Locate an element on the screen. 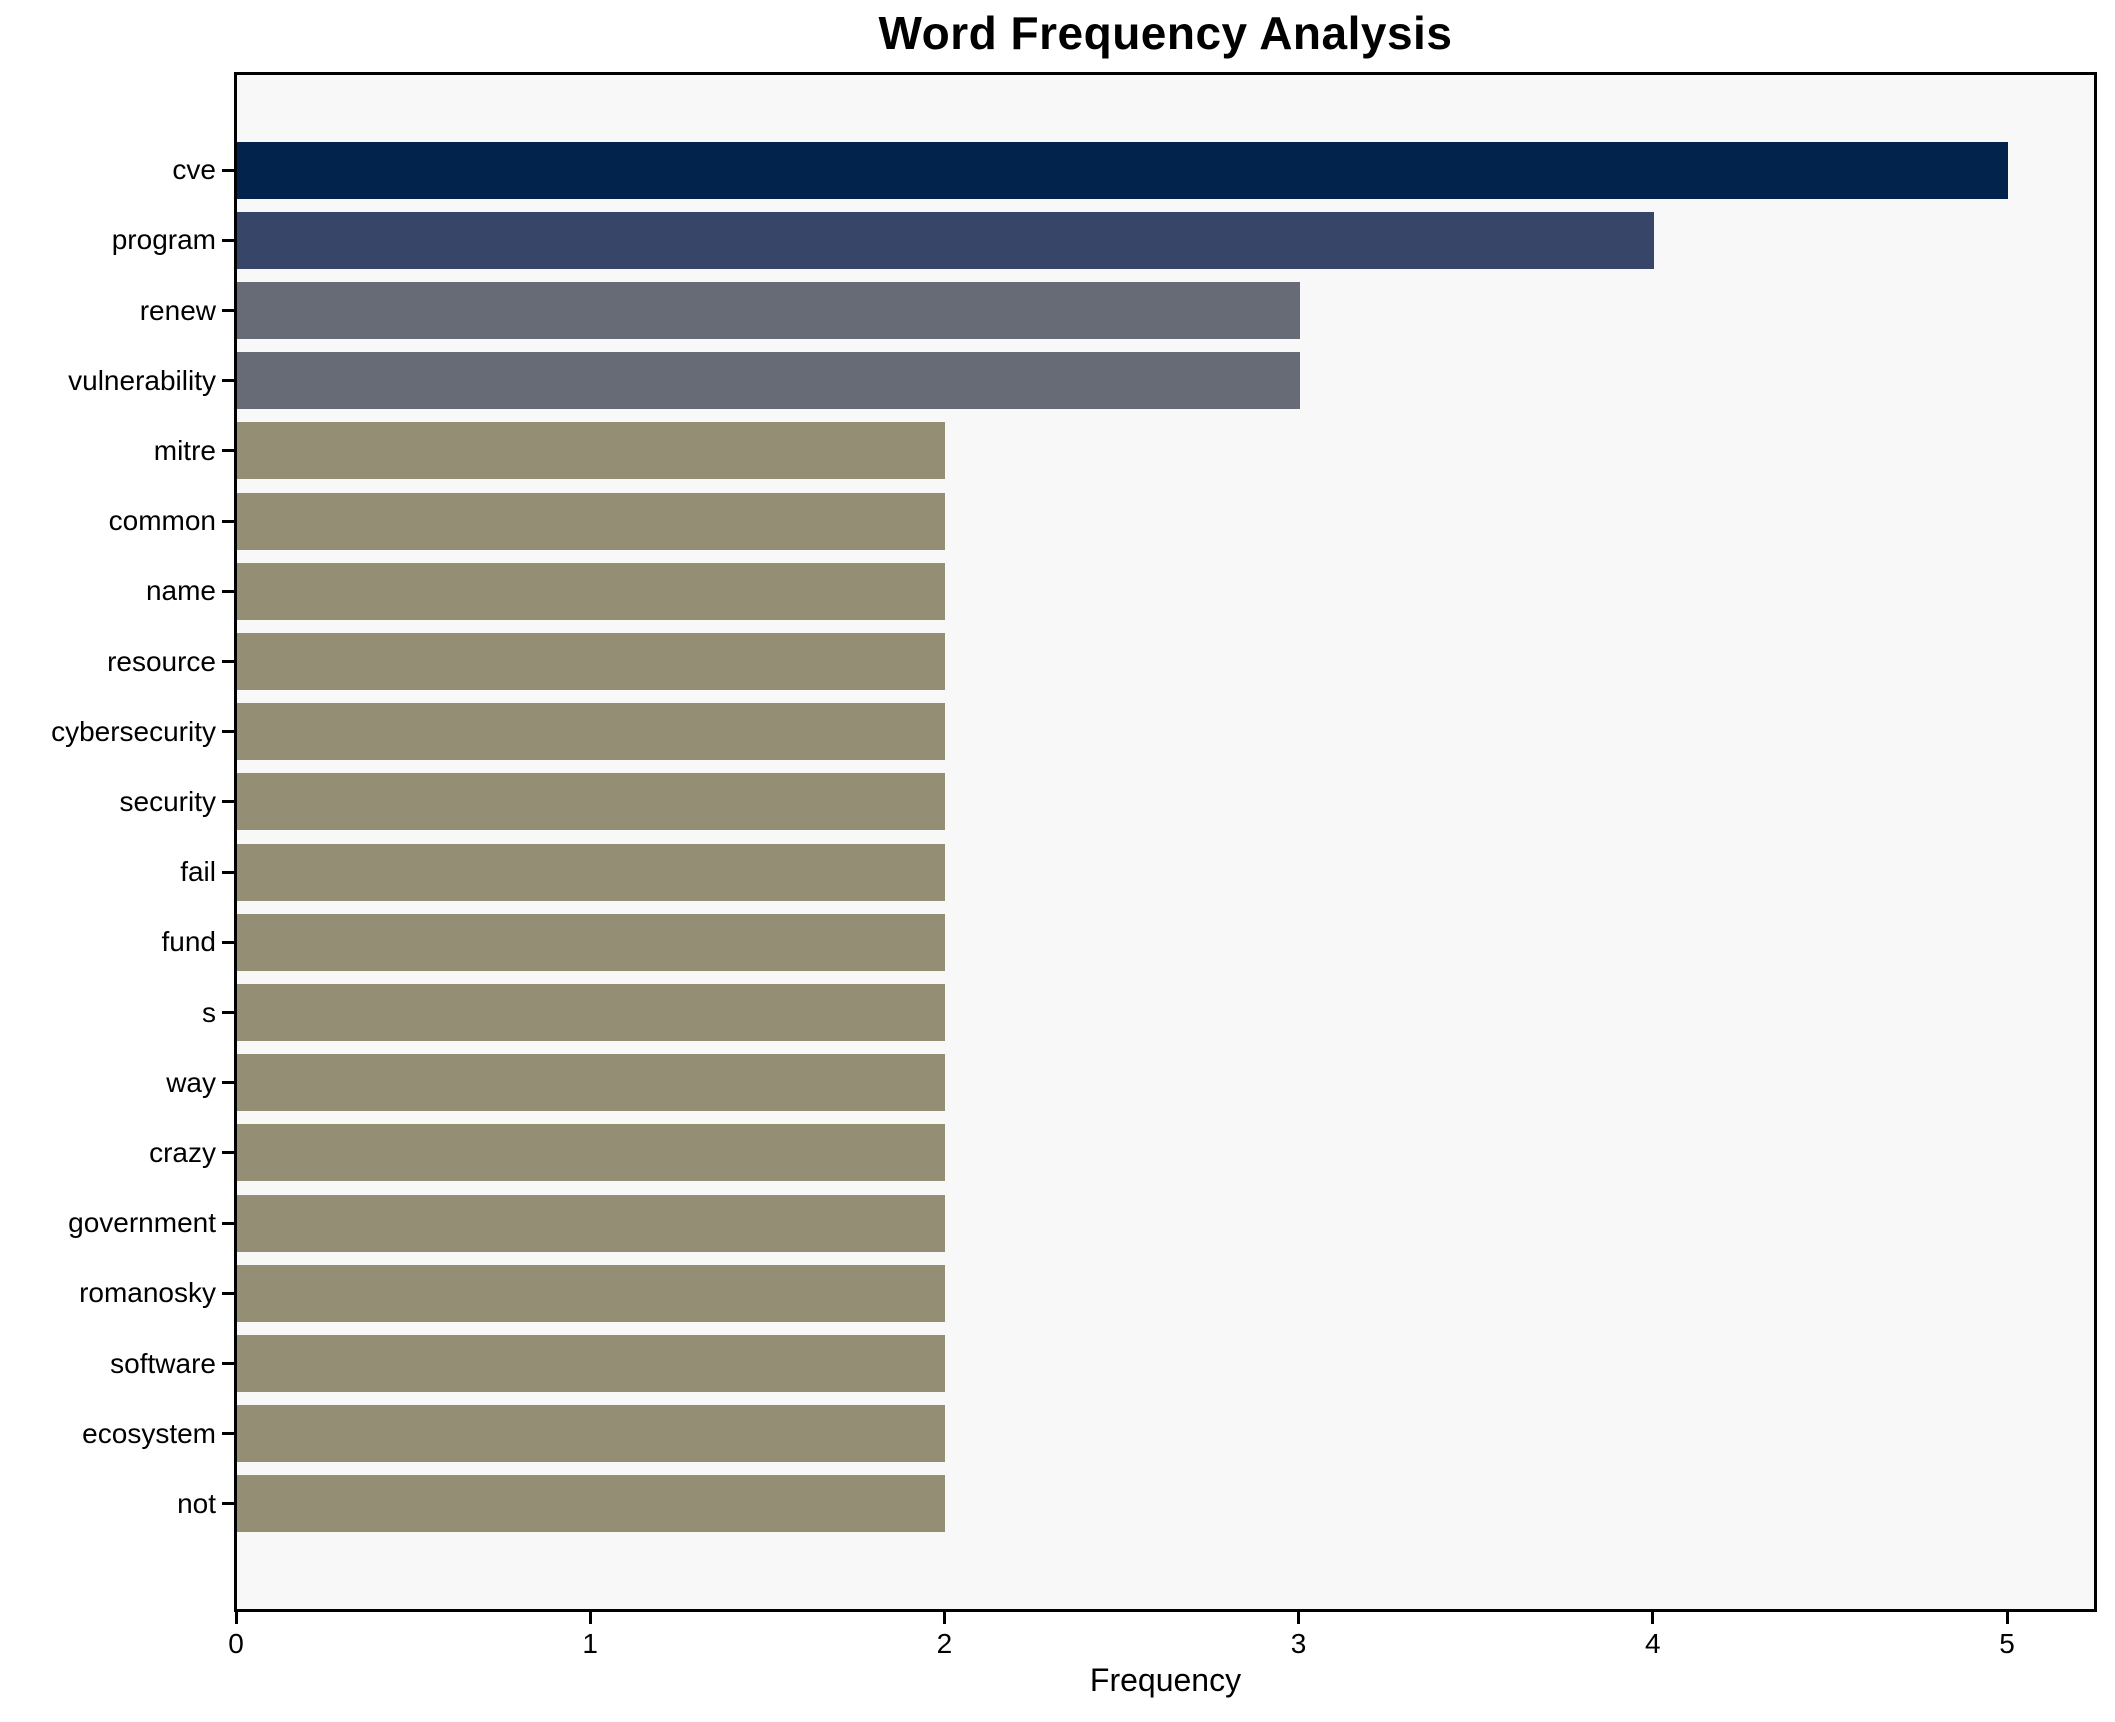  bar-renew is located at coordinates (768, 310).